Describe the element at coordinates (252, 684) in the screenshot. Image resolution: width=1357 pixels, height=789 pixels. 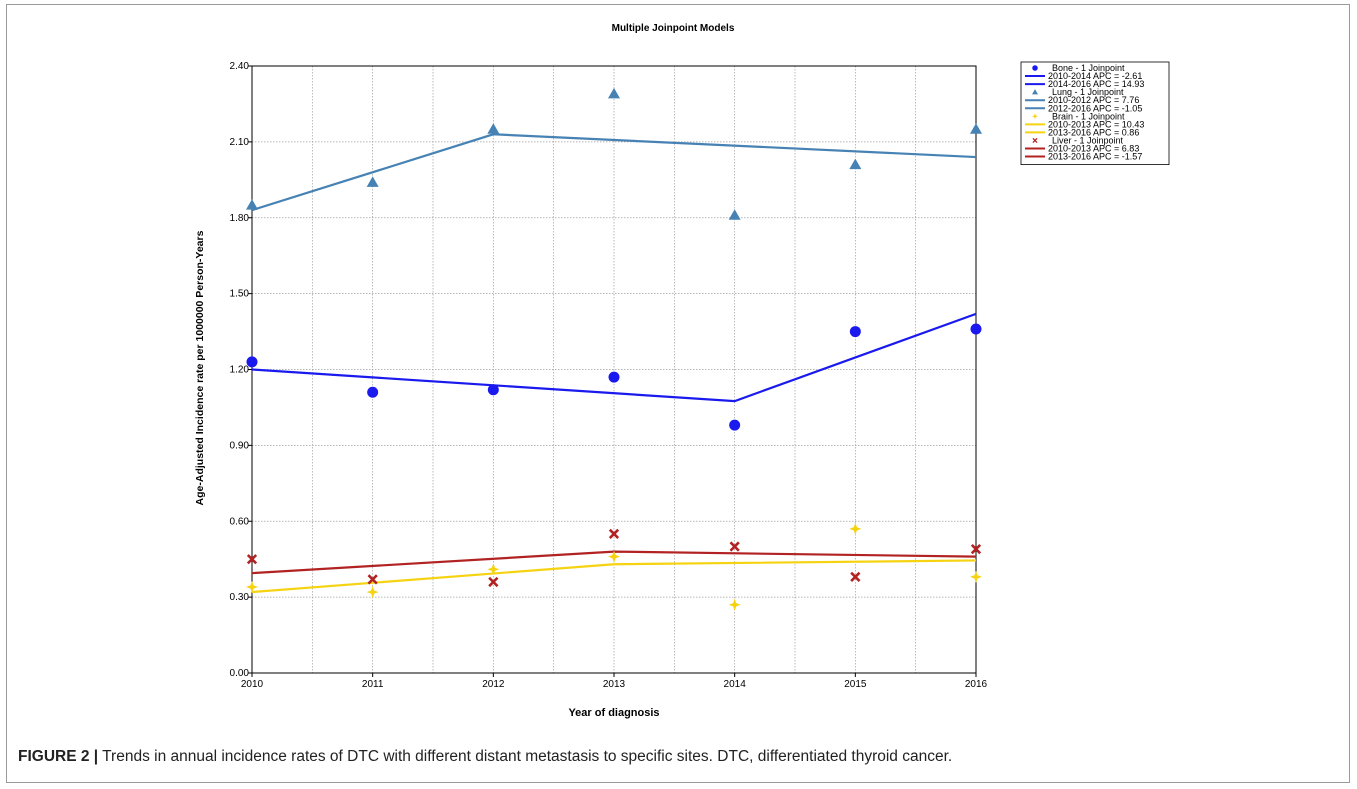
I see `x-tick-label: 2010` at that location.